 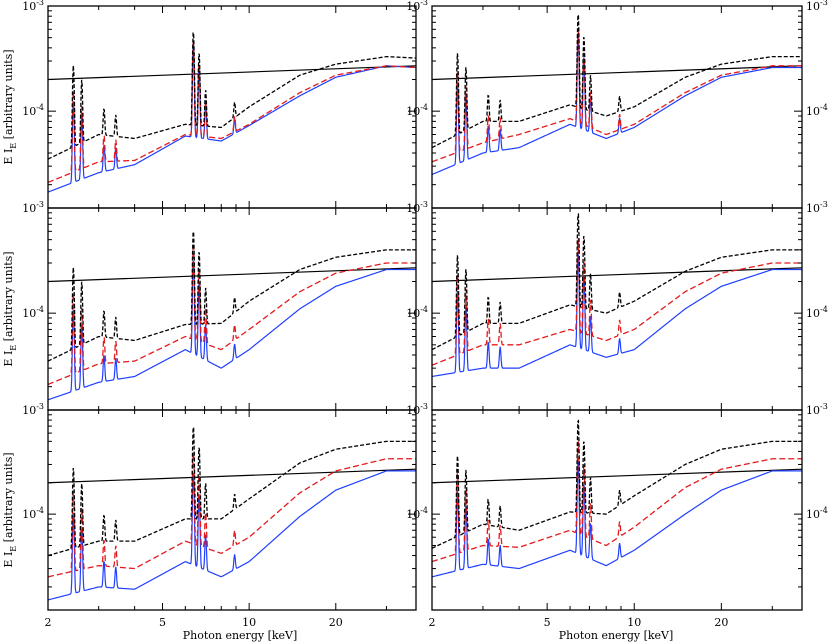 I want to click on x-axis-label-left: Photon energy [keV], so click(x=240, y=635).